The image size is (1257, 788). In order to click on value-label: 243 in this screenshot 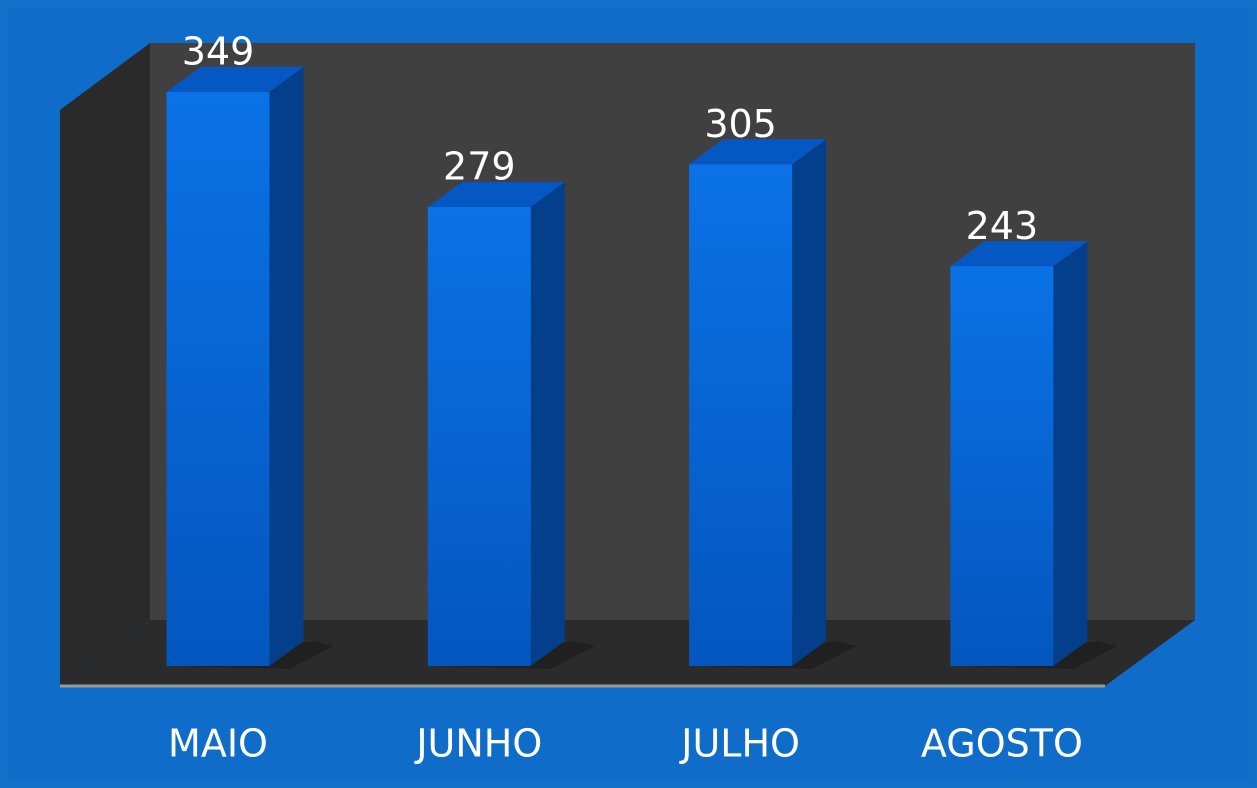, I will do `click(1002, 226)`.